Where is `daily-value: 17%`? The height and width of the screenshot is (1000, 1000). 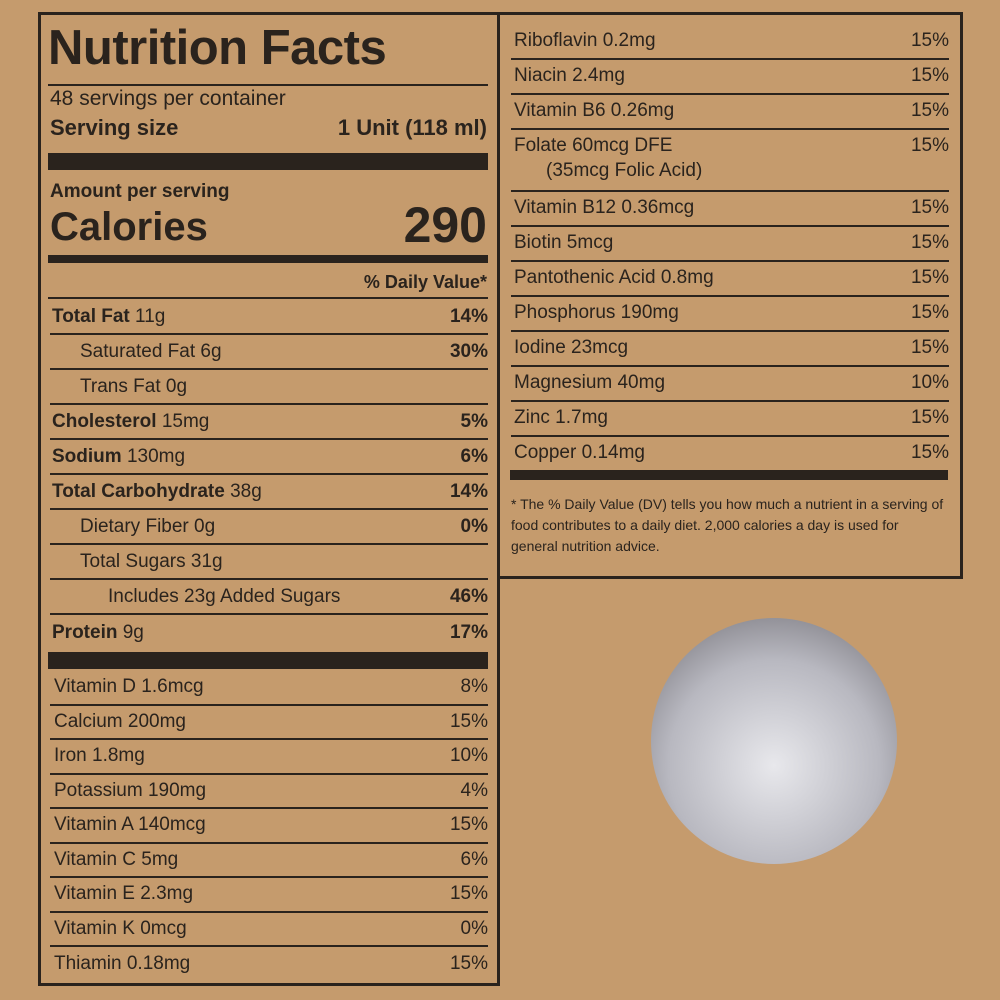 daily-value: 17% is located at coordinates (468, 632).